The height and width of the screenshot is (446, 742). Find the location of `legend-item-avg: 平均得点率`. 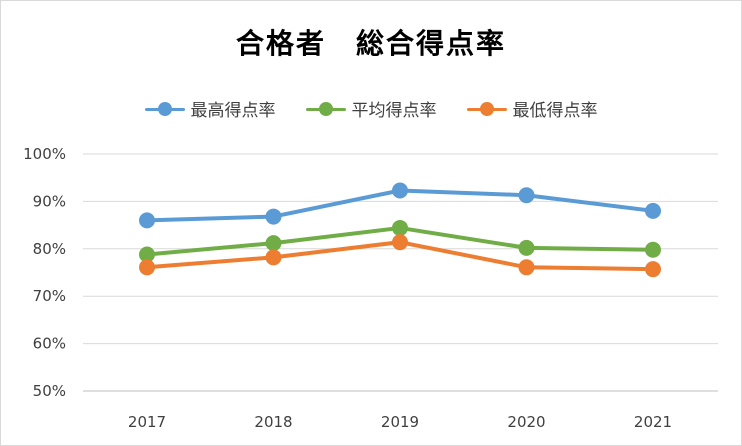

legend-item-avg: 平均得点率 is located at coordinates (371, 108).